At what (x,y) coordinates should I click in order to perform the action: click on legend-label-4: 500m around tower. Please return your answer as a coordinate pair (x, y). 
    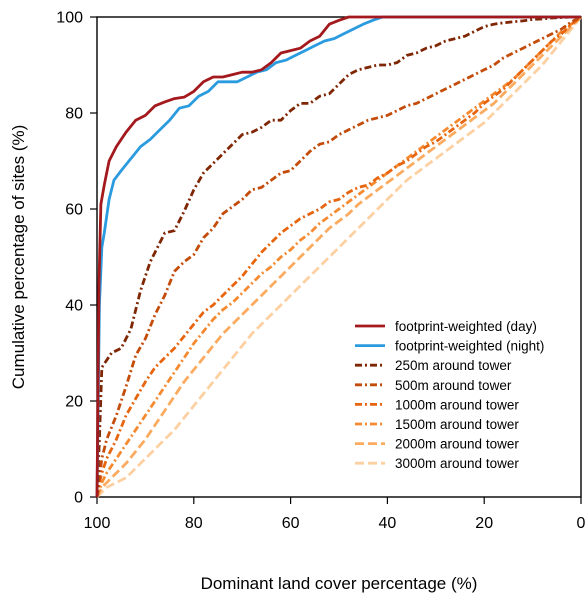
    Looking at the image, I should click on (453, 385).